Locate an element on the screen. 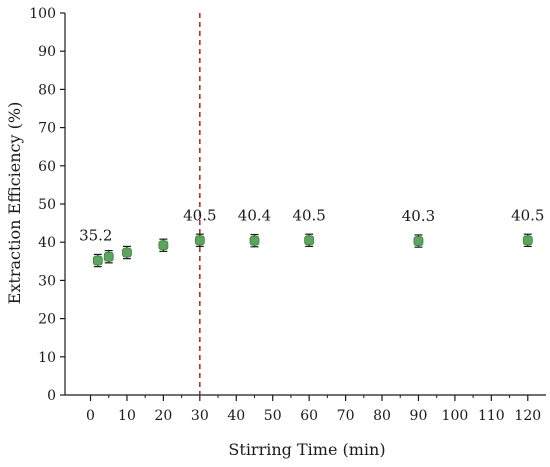 The width and height of the screenshot is (550, 467). x-tick-label: 120 is located at coordinates (527, 416).